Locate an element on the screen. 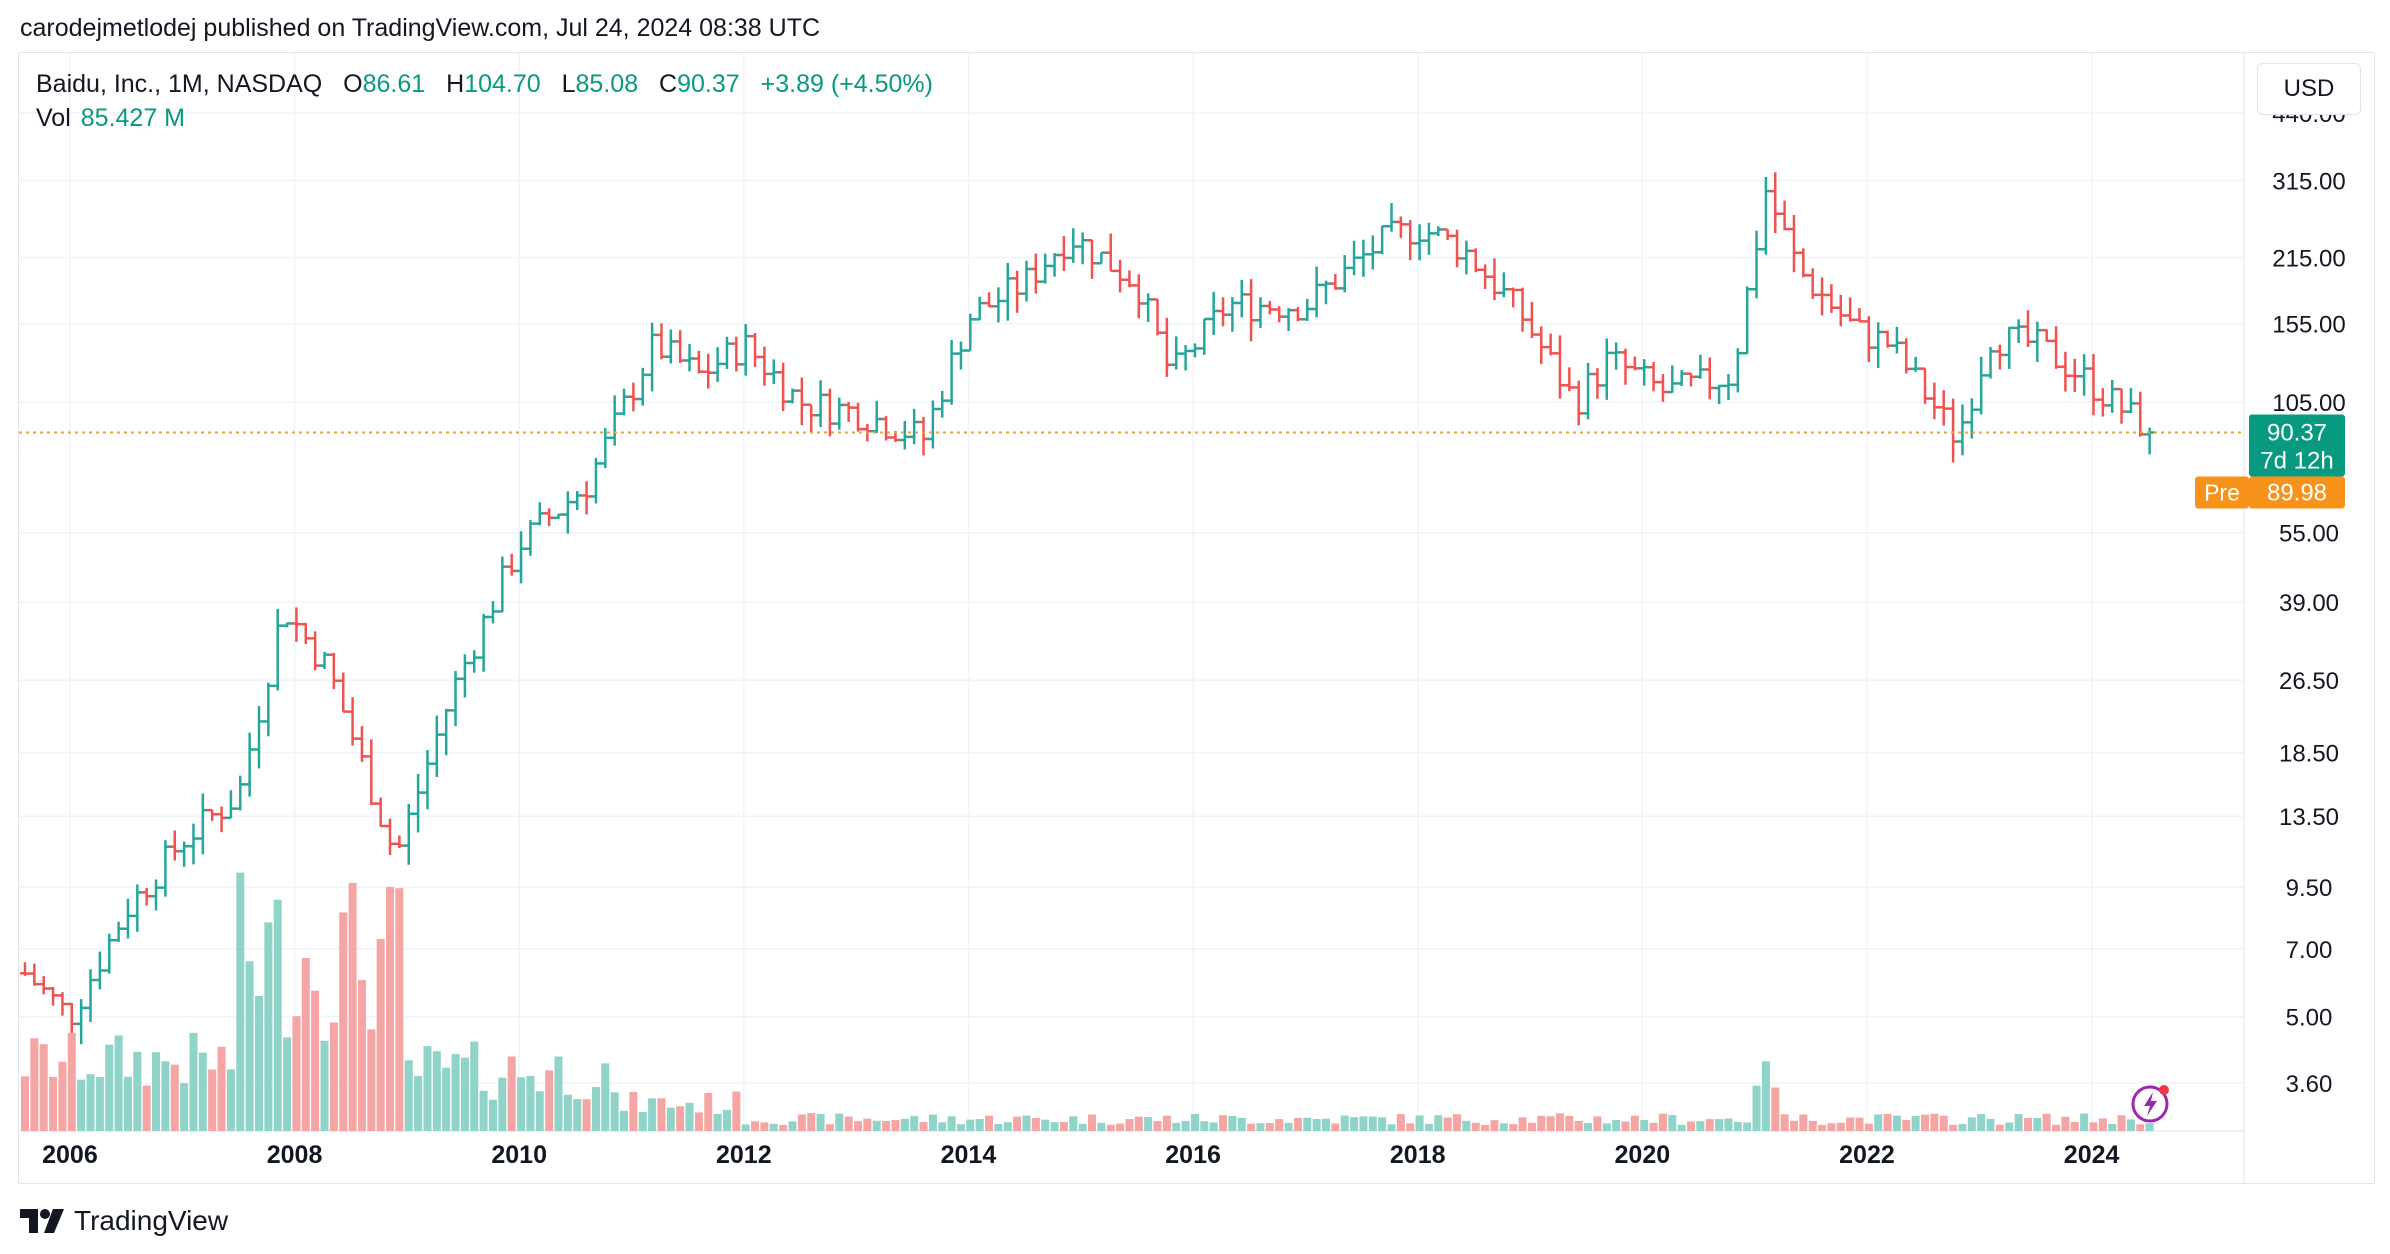  x-tick-label: 2018 is located at coordinates (1418, 1155).